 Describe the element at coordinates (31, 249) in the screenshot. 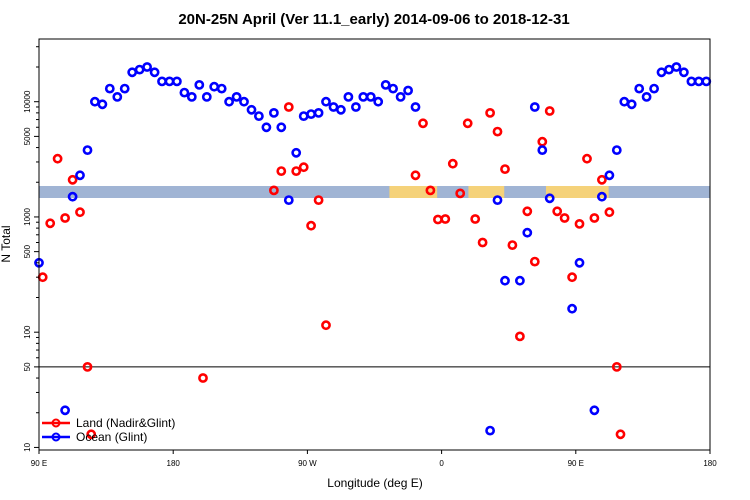

I see `y-axis-ticks: 10 50 100 500 1000 5000 10000` at that location.